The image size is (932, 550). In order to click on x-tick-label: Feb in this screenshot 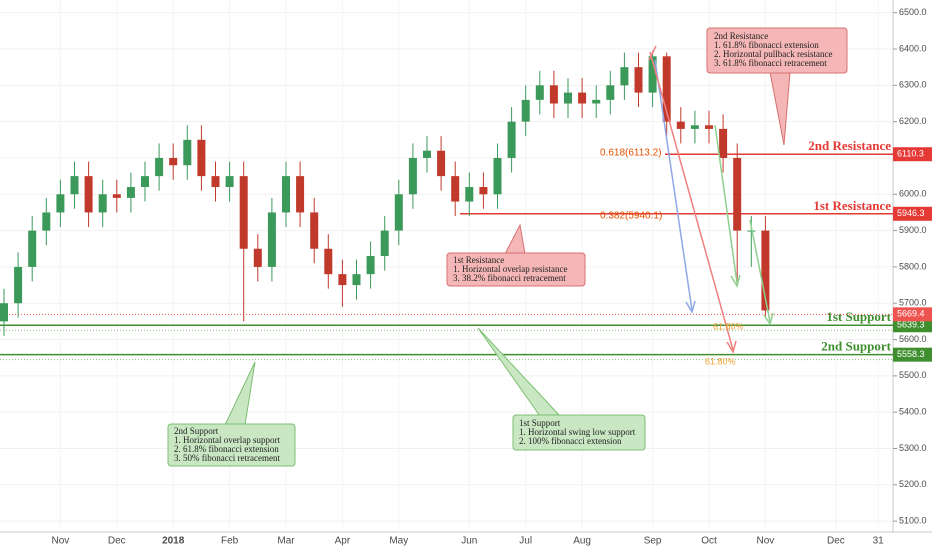, I will do `click(230, 541)`.